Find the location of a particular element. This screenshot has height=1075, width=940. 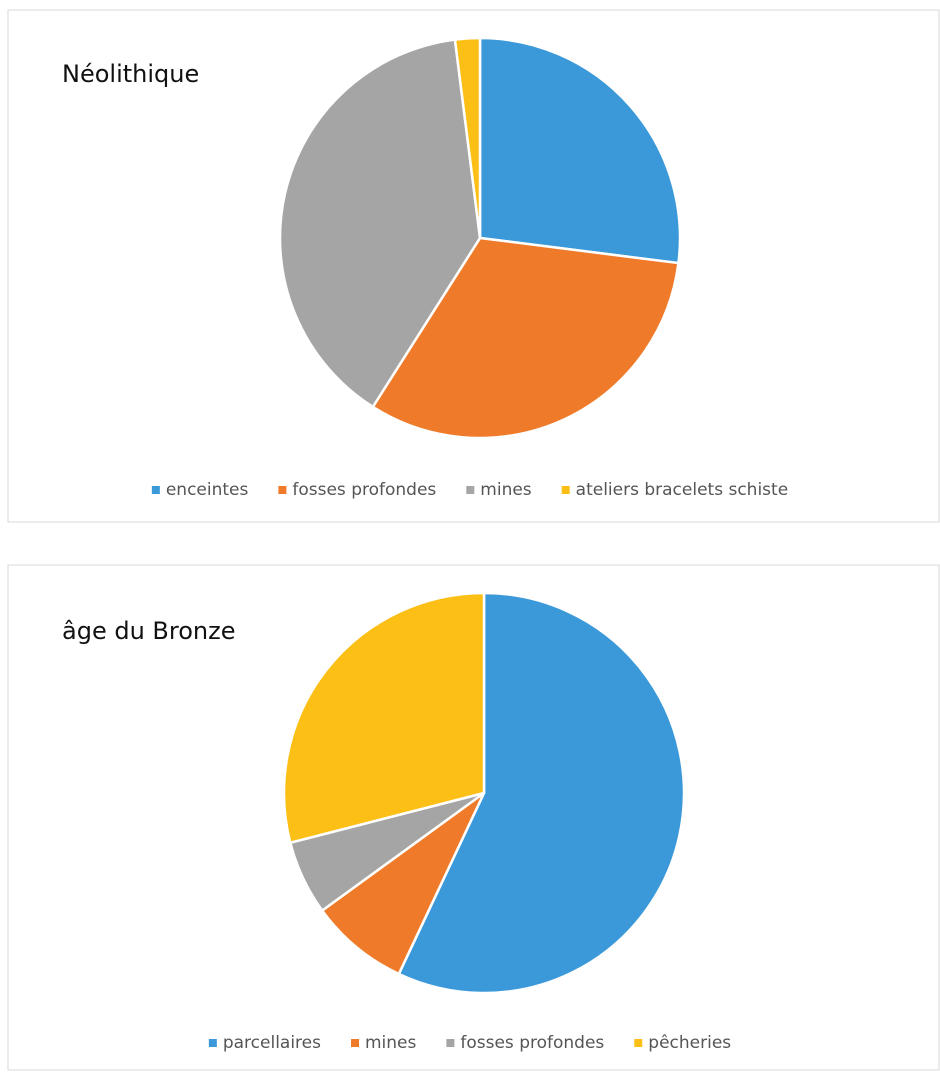

chart-title: âge du Bronze is located at coordinates (148, 631).